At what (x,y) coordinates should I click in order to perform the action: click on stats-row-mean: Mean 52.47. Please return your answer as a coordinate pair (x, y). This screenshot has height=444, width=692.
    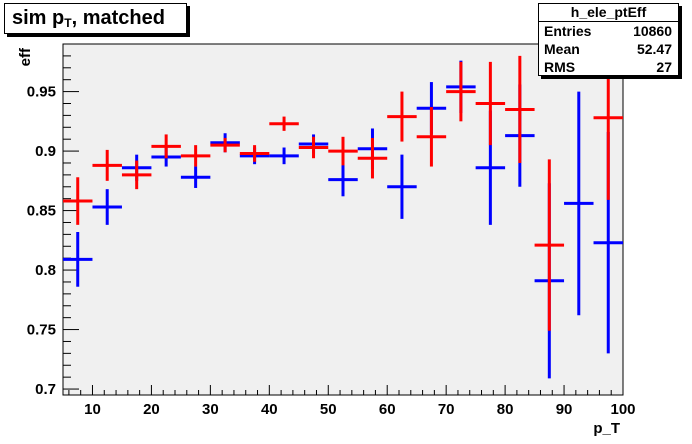
    Looking at the image, I should click on (608, 49).